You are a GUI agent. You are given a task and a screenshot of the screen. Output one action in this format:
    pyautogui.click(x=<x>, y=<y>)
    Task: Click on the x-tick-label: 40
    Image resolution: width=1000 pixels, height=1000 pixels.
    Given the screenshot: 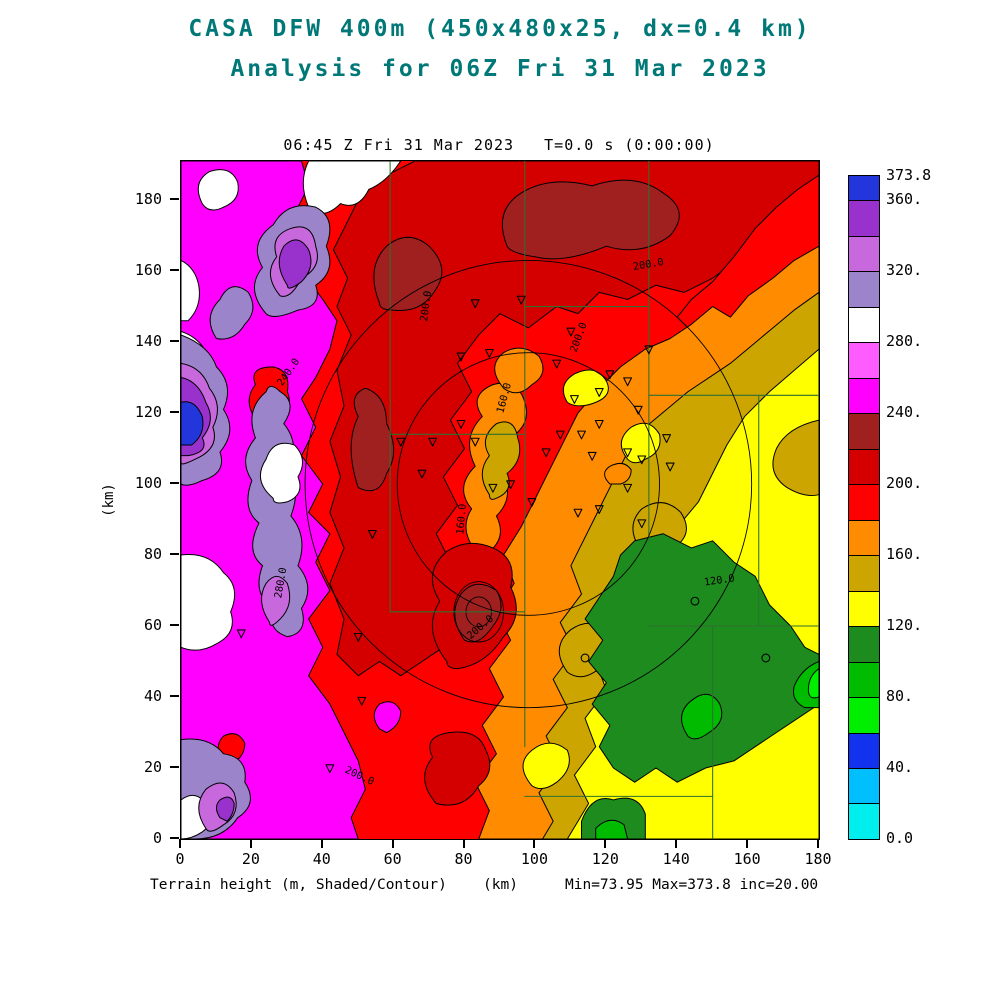 What is the action you would take?
    pyautogui.click(x=321, y=859)
    